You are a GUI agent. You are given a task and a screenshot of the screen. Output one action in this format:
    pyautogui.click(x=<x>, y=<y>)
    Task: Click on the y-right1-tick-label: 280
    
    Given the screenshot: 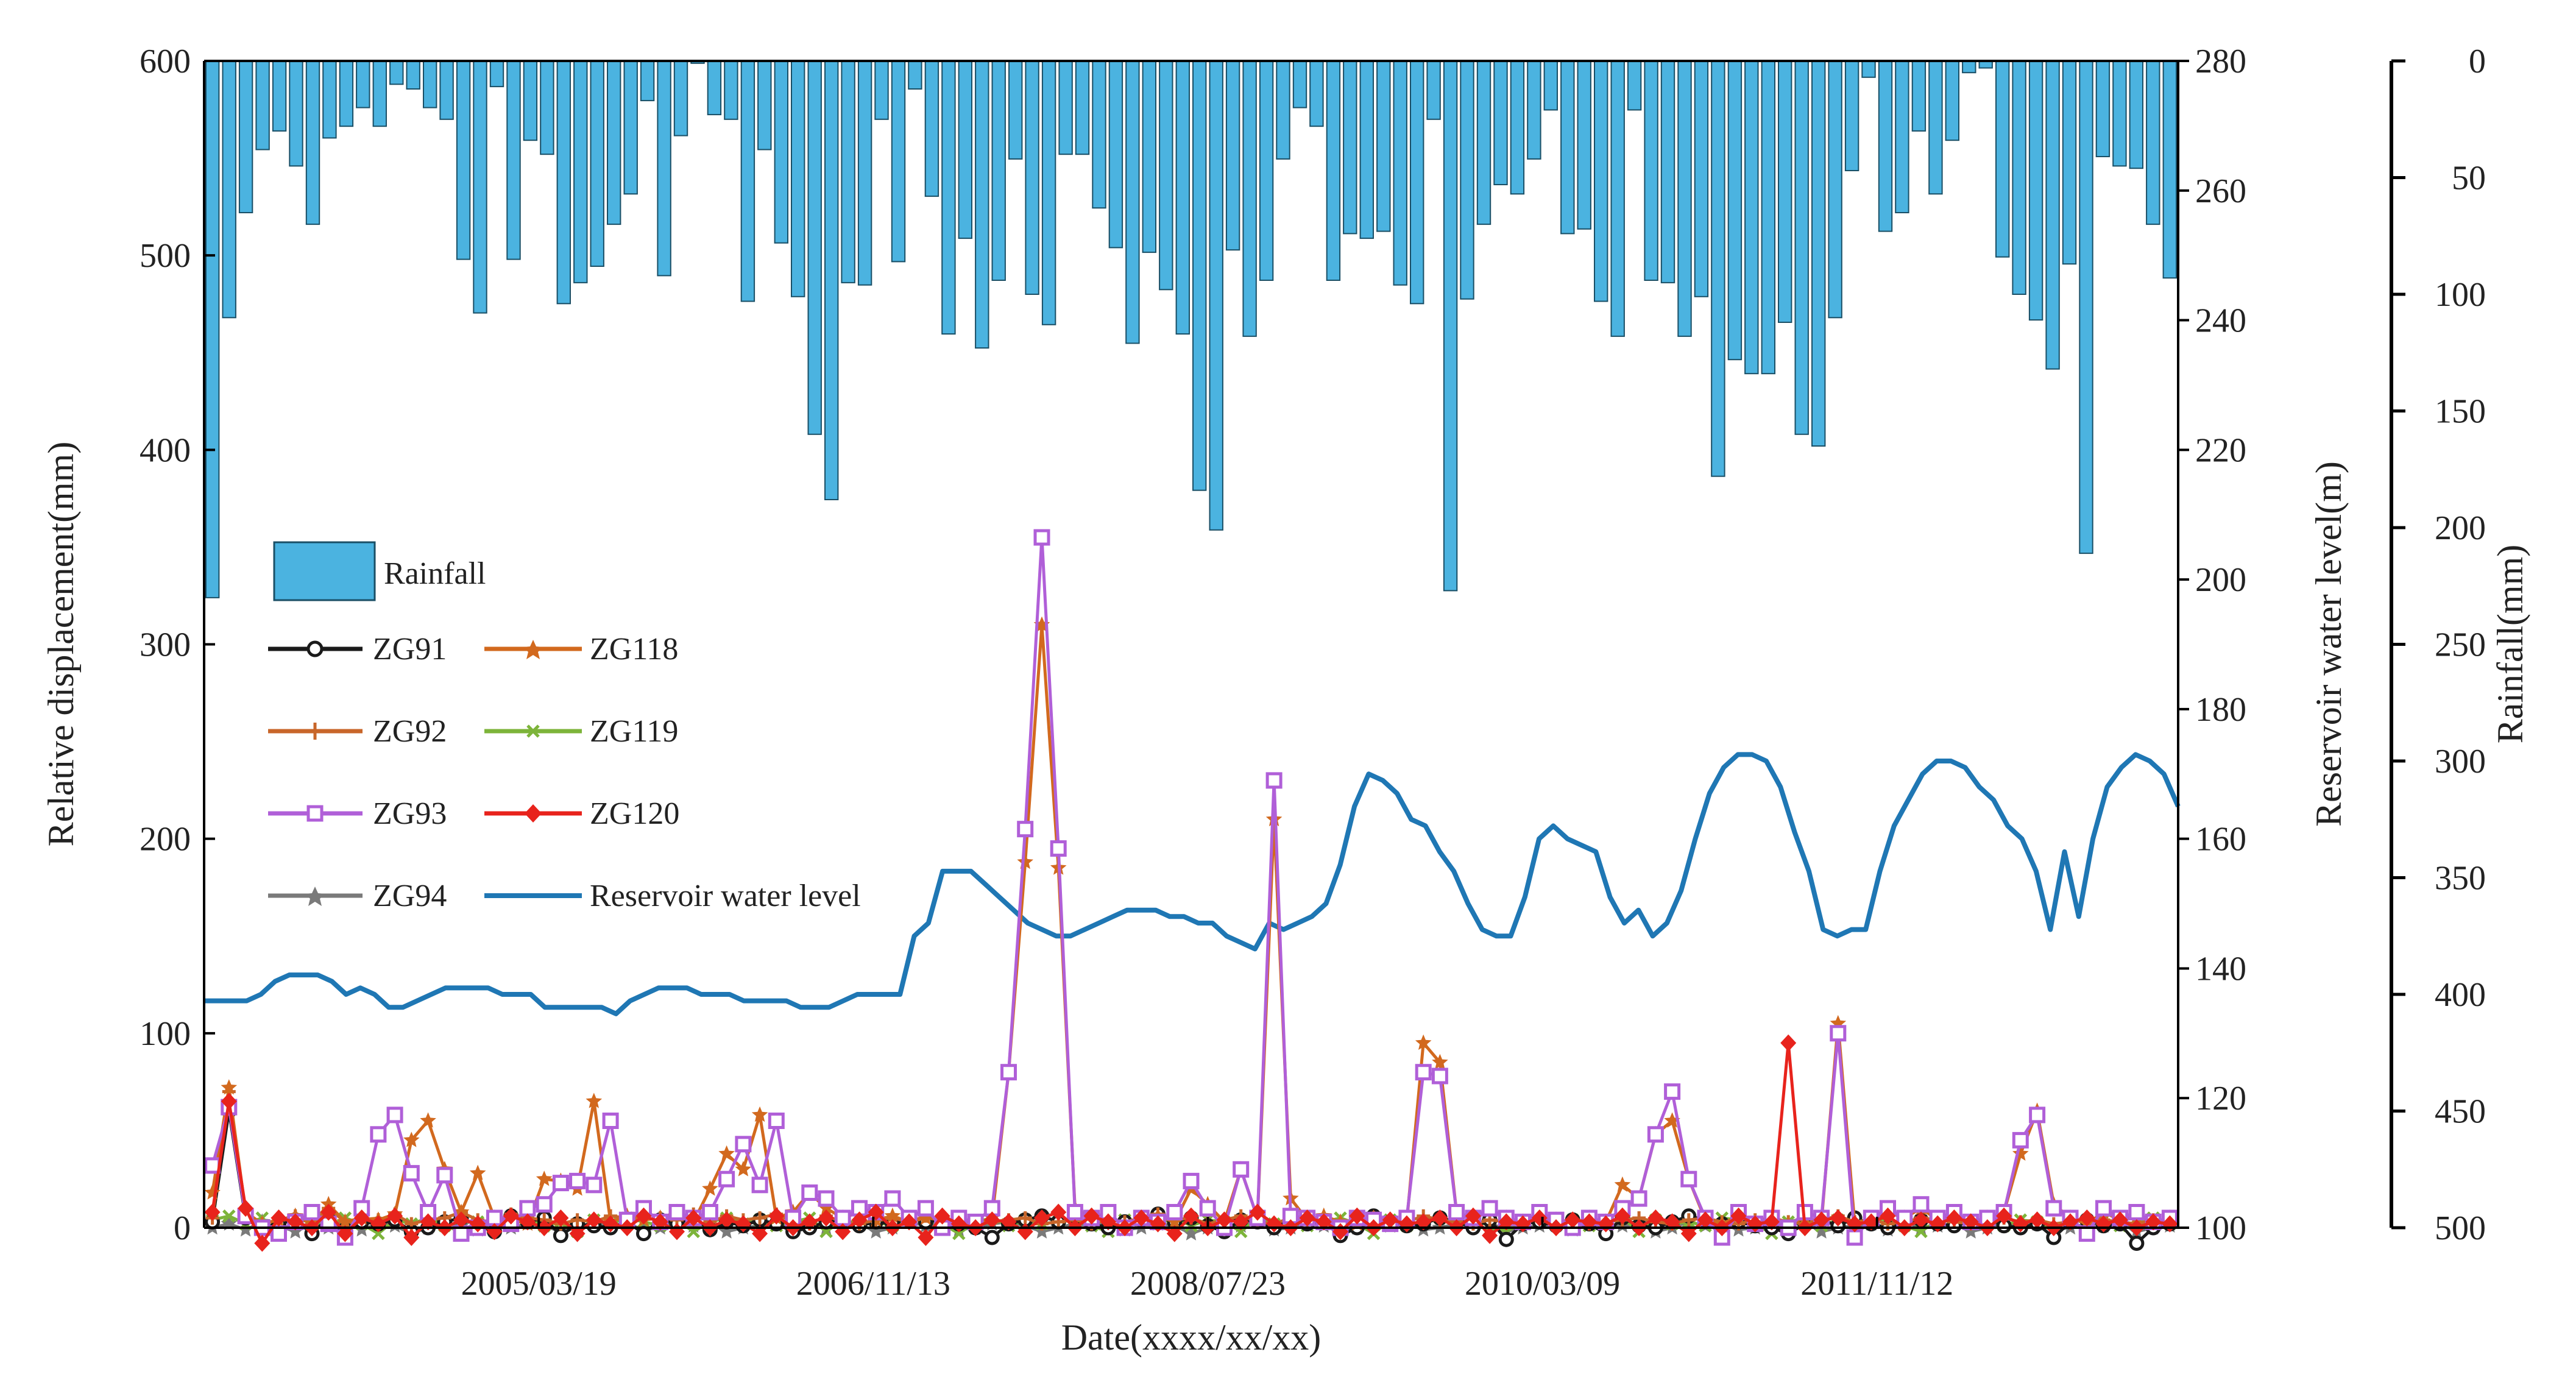 What is the action you would take?
    pyautogui.click(x=2220, y=61)
    